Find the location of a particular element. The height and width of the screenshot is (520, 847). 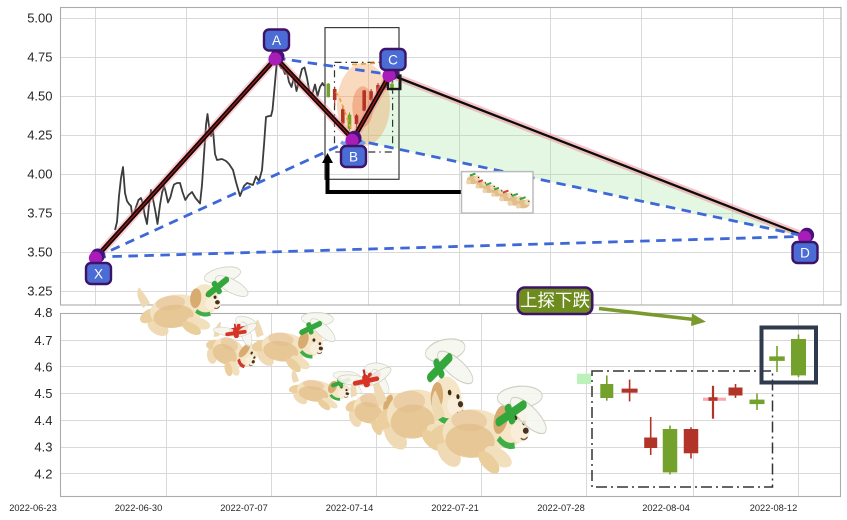

svg-text: 2022-07-07 is located at coordinates (244, 508).